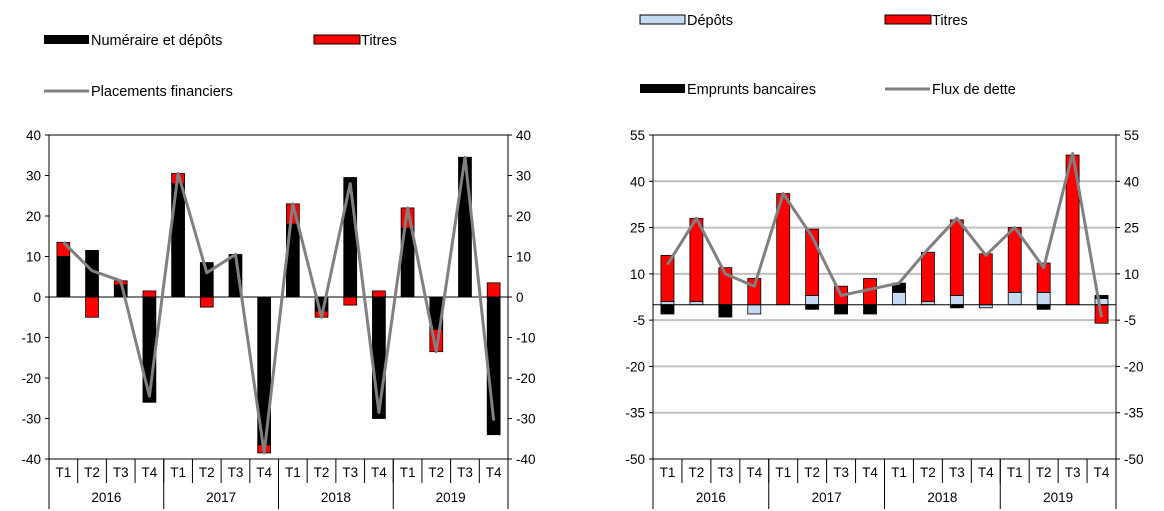 The height and width of the screenshot is (511, 1164). What do you see at coordinates (221, 497) in the screenshot?
I see `left-xtick-year: 2017` at bounding box center [221, 497].